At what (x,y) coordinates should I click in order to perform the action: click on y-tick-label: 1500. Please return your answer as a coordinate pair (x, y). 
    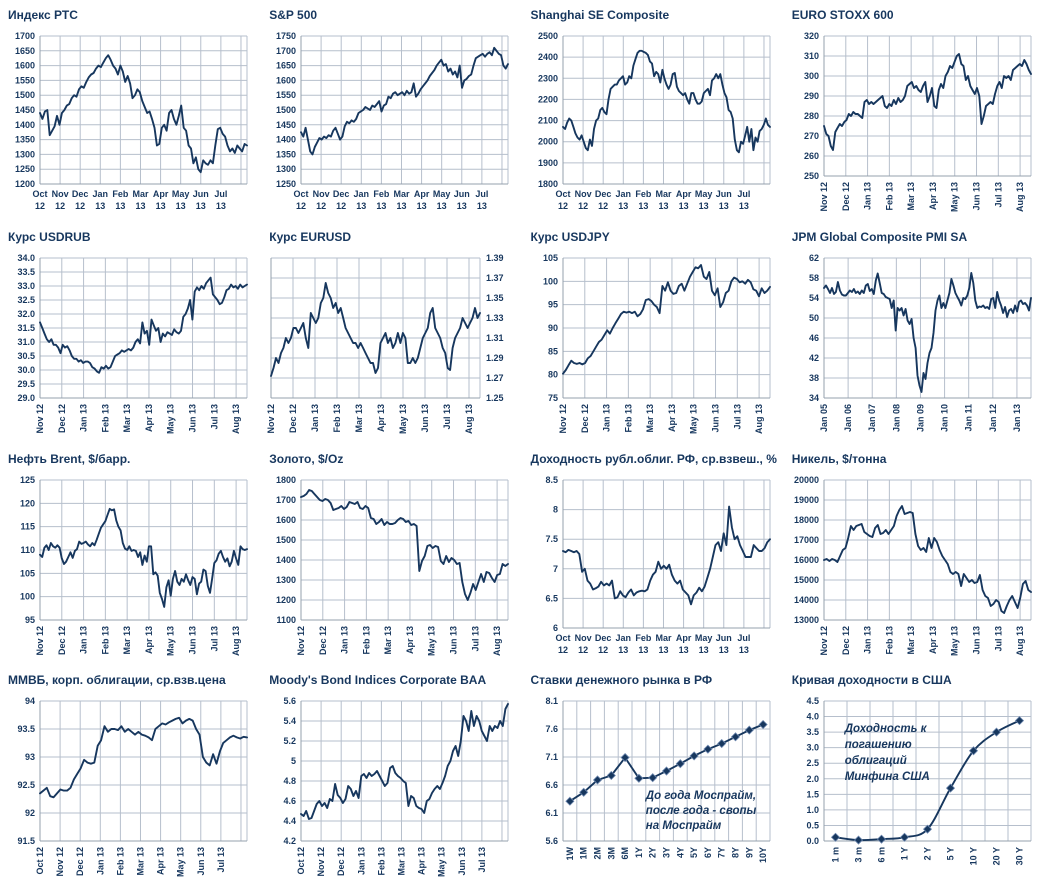
    Looking at the image, I should click on (25, 95).